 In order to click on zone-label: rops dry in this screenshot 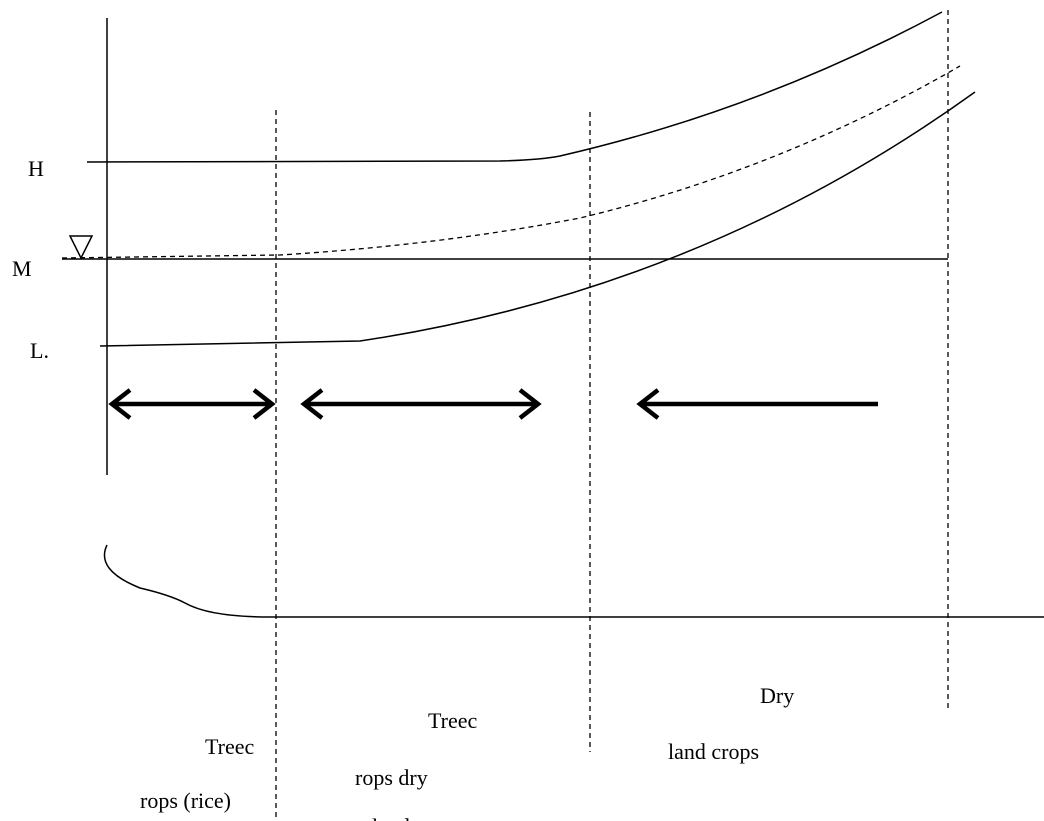, I will do `click(391, 777)`.